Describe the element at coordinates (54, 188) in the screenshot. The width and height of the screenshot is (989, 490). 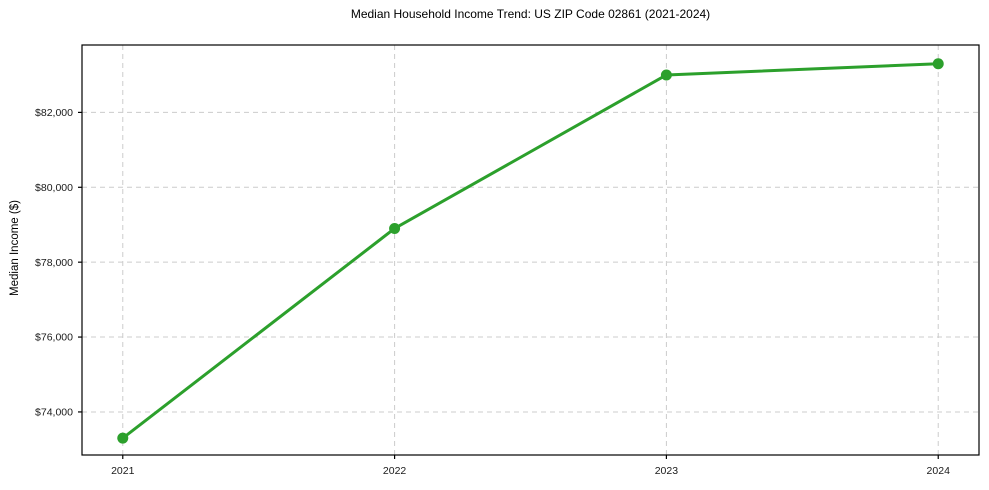
I see `y-tick-label: $80,000` at that location.